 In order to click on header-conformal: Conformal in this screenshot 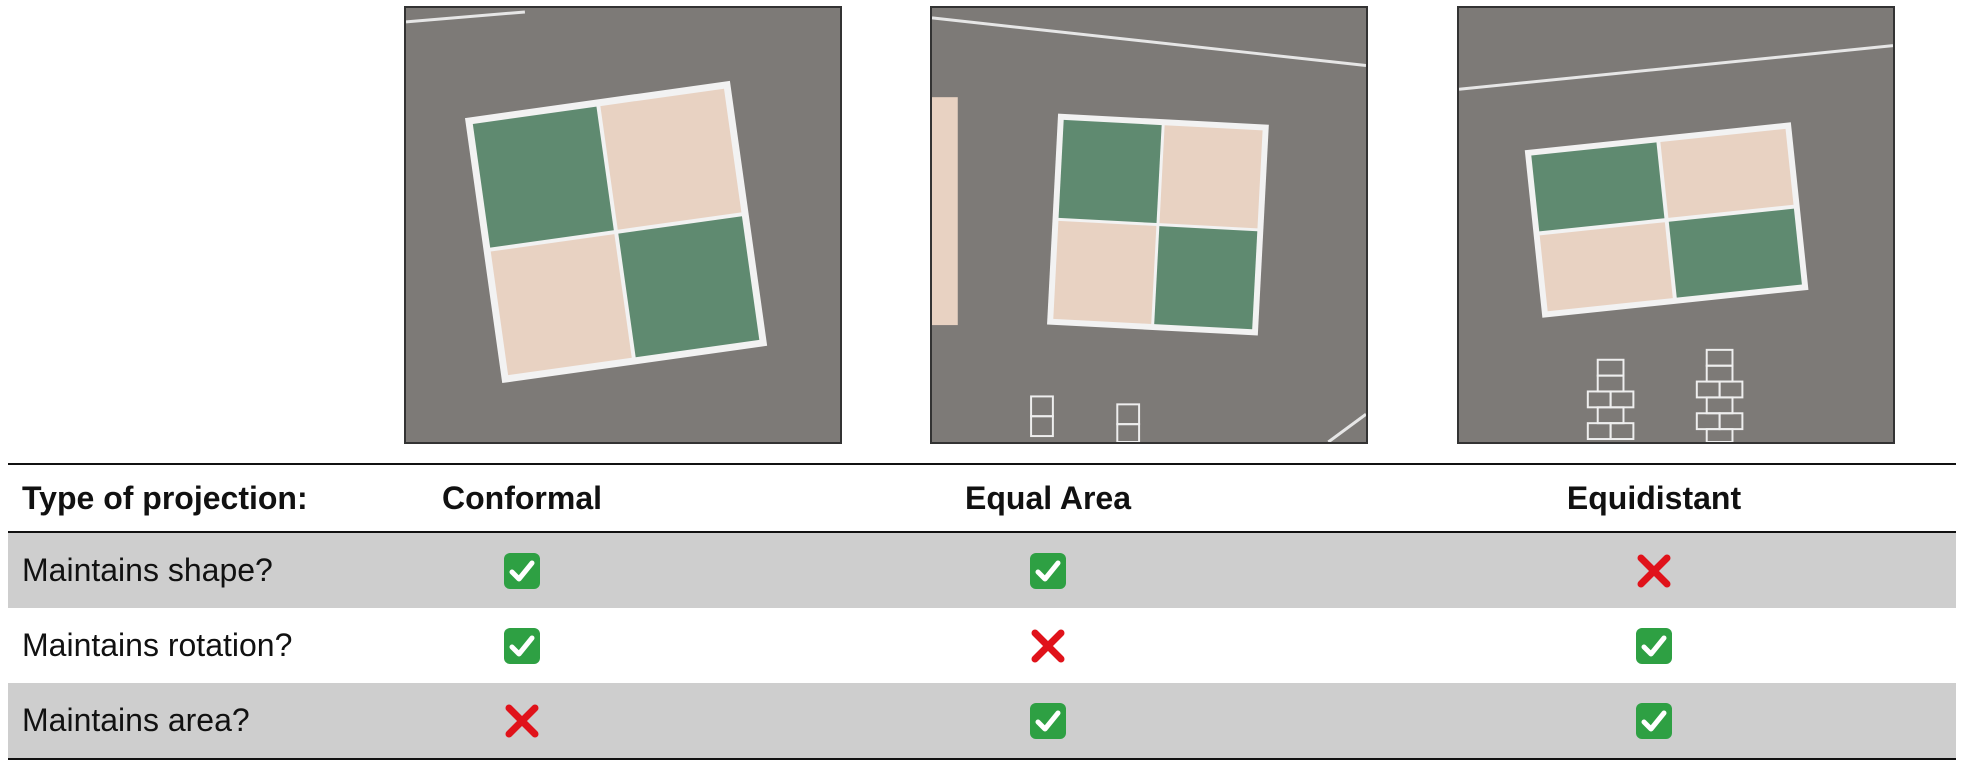, I will do `click(522, 497)`.